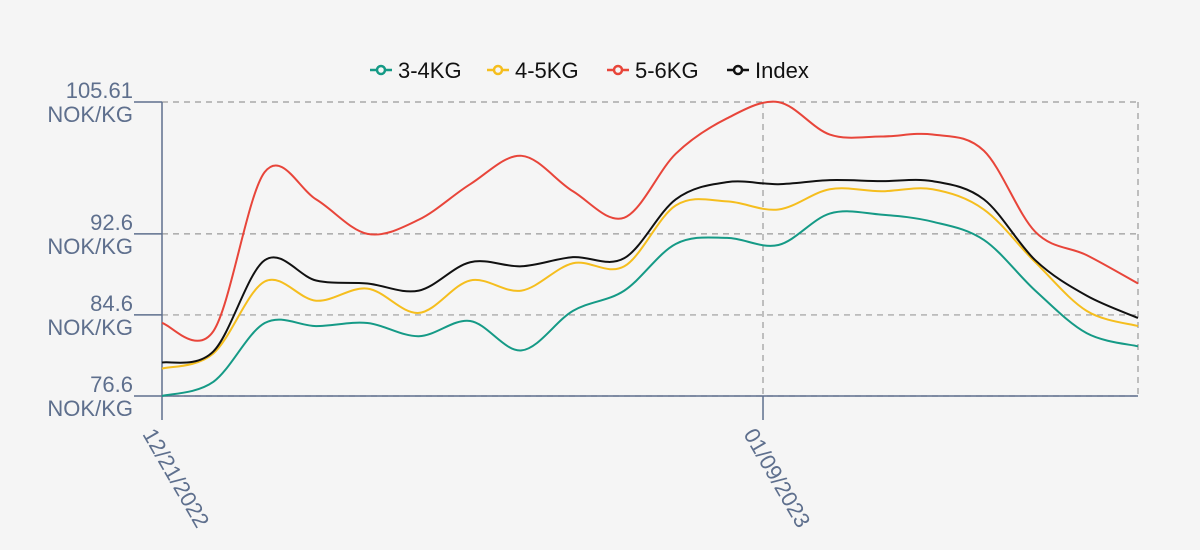 This screenshot has width=1200, height=550. I want to click on legend-item-3-4kg: 3-4KG, so click(416, 70).